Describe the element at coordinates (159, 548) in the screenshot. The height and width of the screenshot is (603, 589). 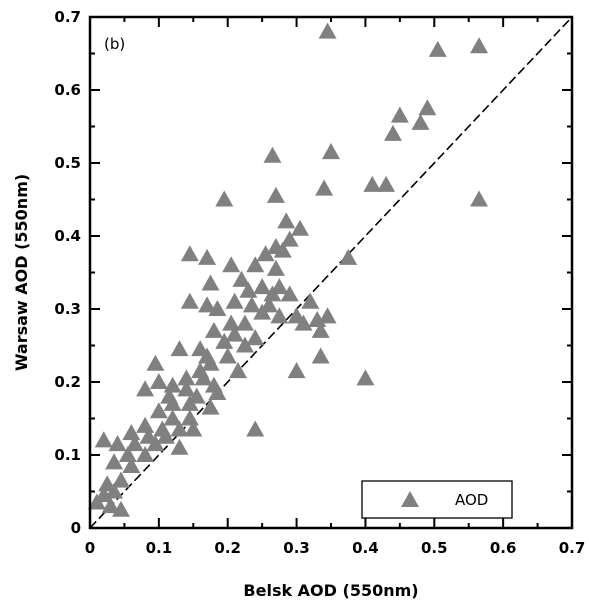
I see `x-tick-label: 0.1` at that location.